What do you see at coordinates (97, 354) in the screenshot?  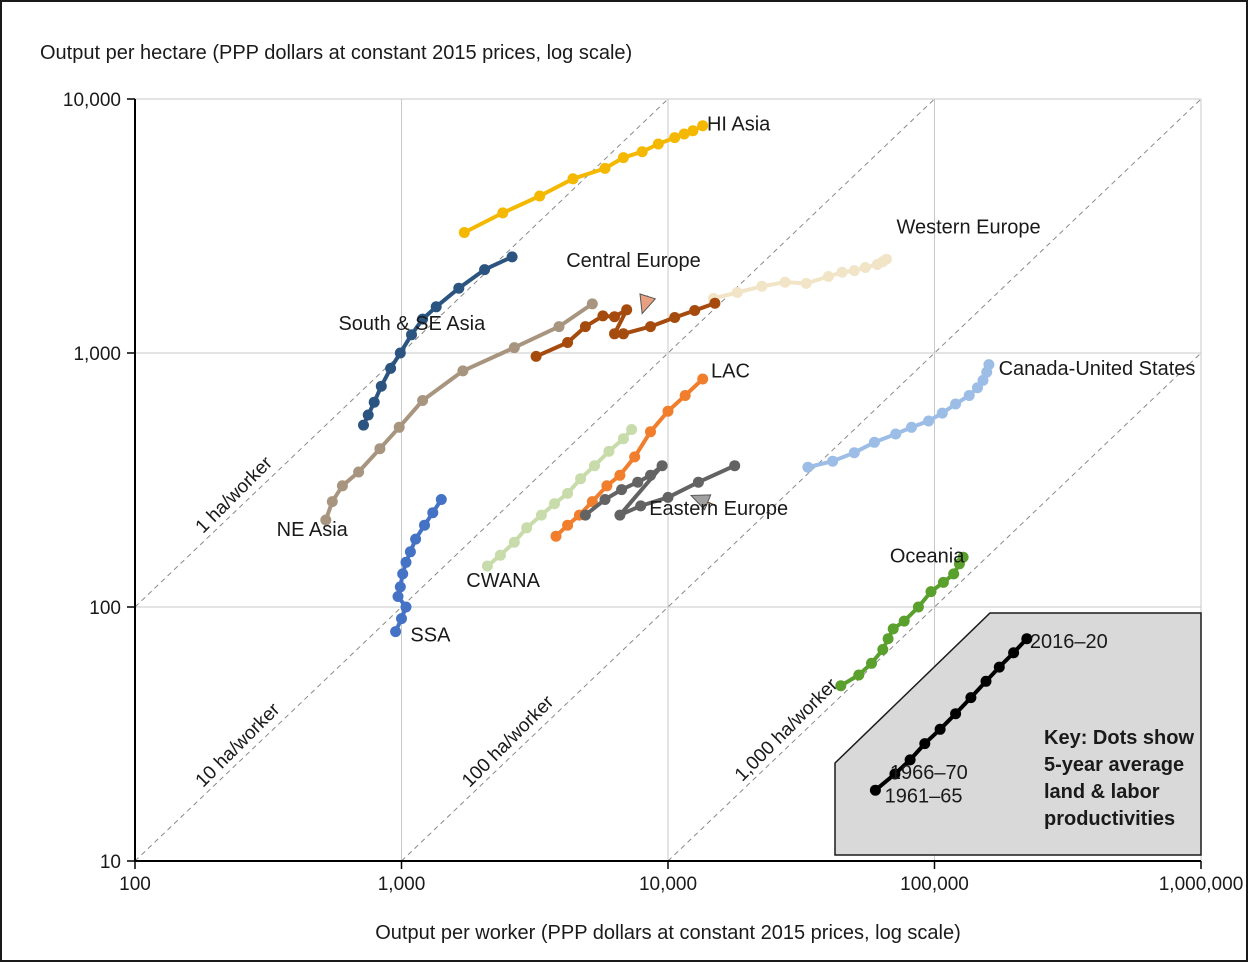 I see `y-tick-label: 1,000` at bounding box center [97, 354].